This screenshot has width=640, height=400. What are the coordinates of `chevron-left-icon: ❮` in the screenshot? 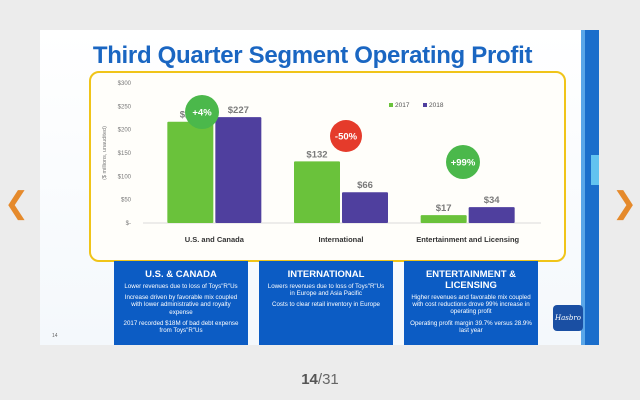 It's located at (17, 203).